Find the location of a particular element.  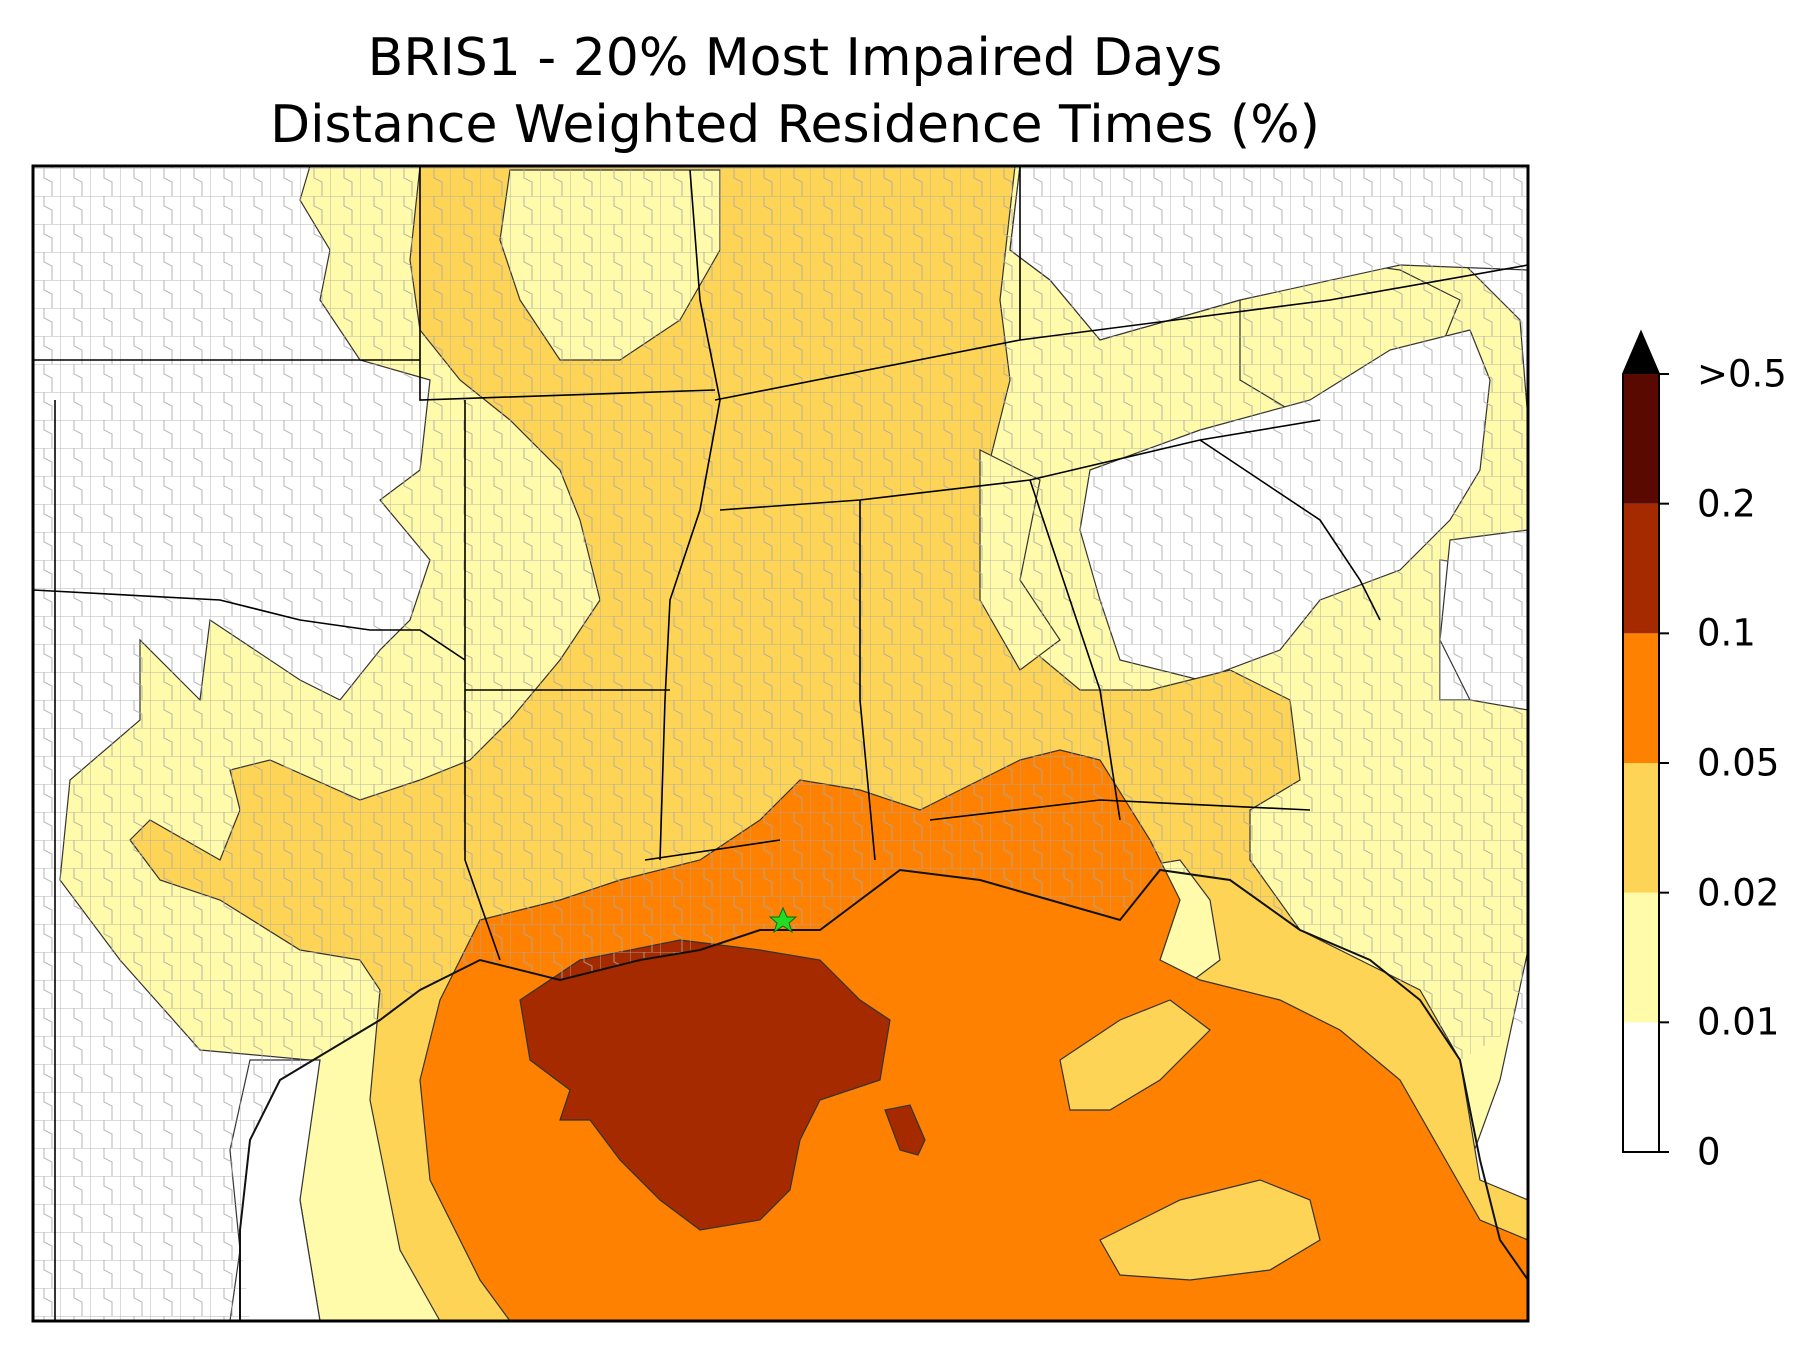

colorbar-extend-arrow is located at coordinates (1641, 353).